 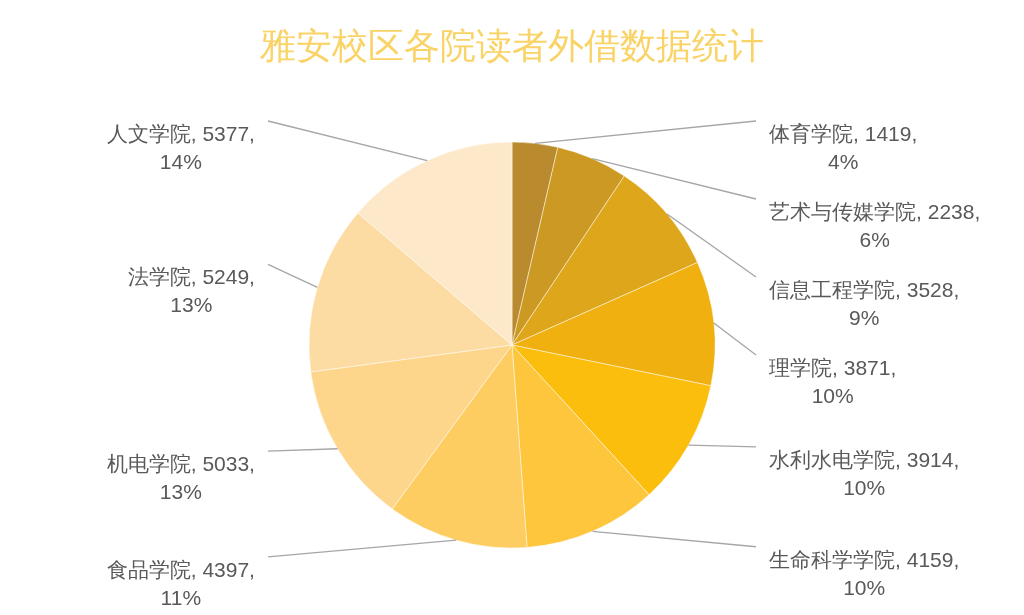 What do you see at coordinates (843, 147) in the screenshot?
I see `slice-label: 体育学院, 1419, 4%` at bounding box center [843, 147].